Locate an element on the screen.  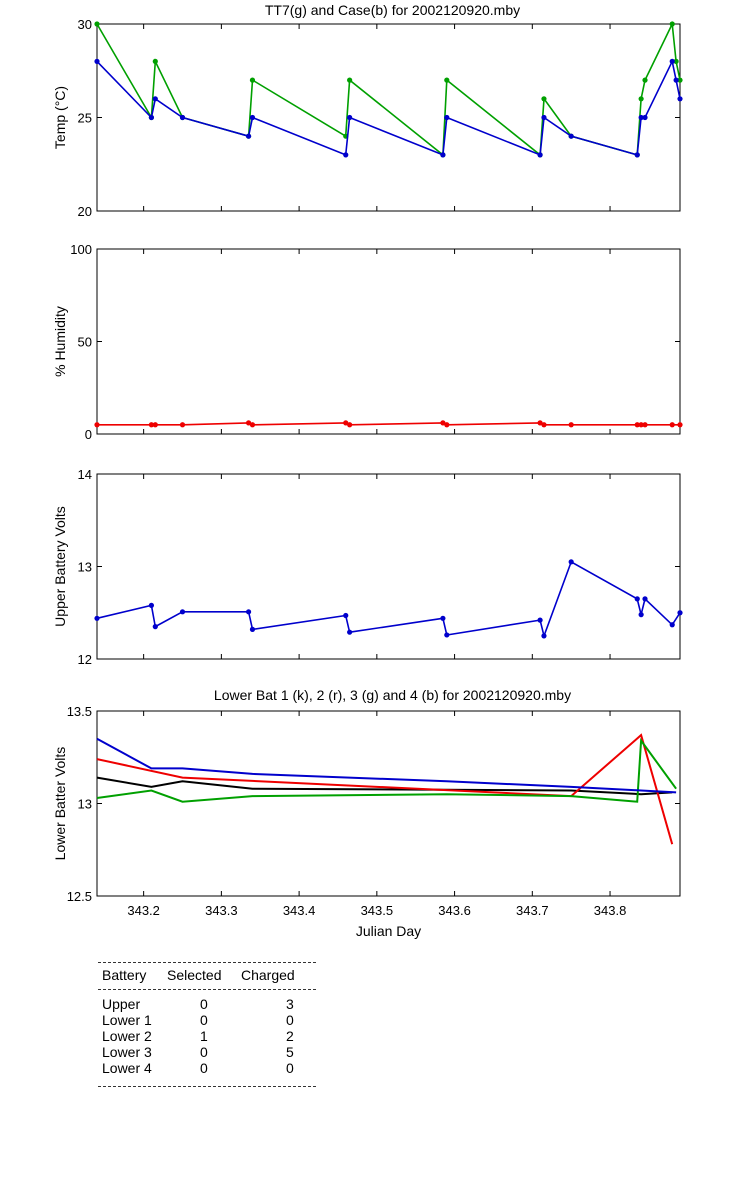
table-row: Lower 4 0 0 is located at coordinates (208, 1068).